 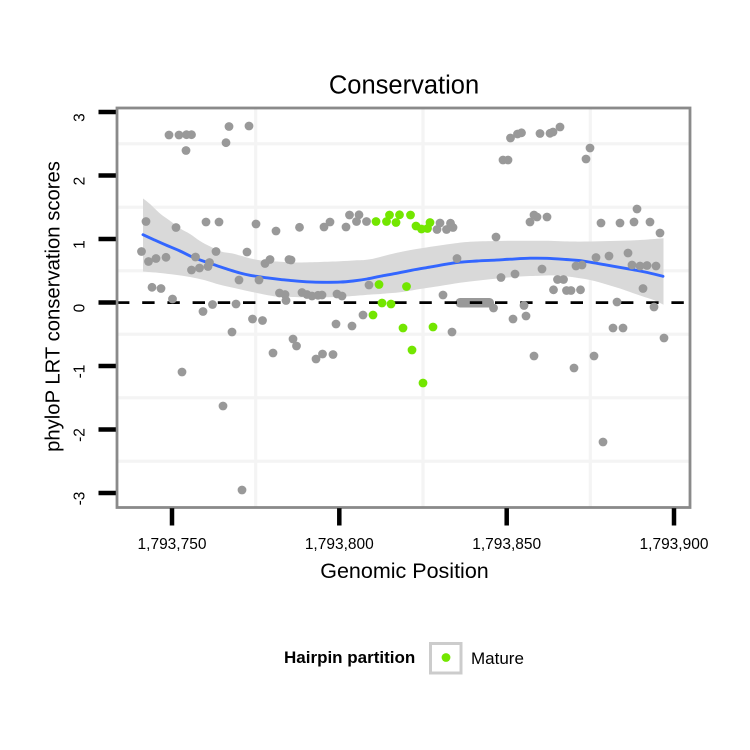 What do you see at coordinates (80, 117) in the screenshot?
I see `svg-text: 3` at bounding box center [80, 117].